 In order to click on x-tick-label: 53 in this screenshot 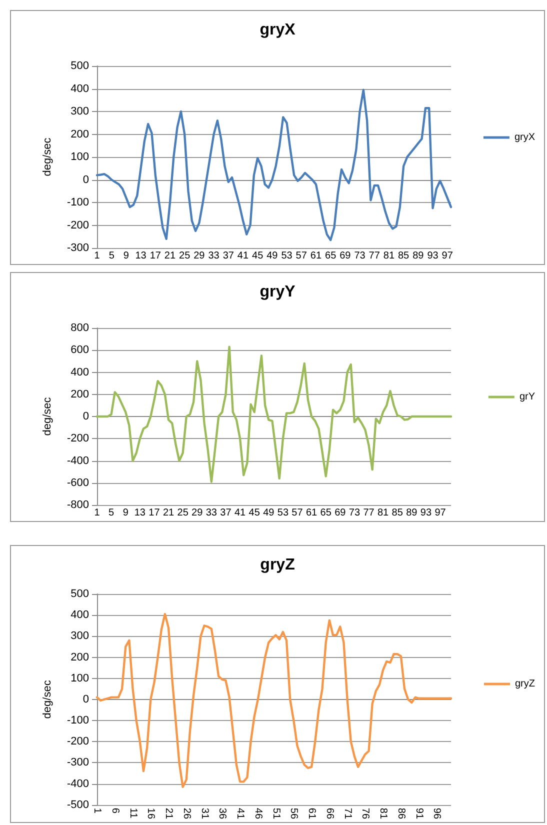, I will do `click(283, 513)`.